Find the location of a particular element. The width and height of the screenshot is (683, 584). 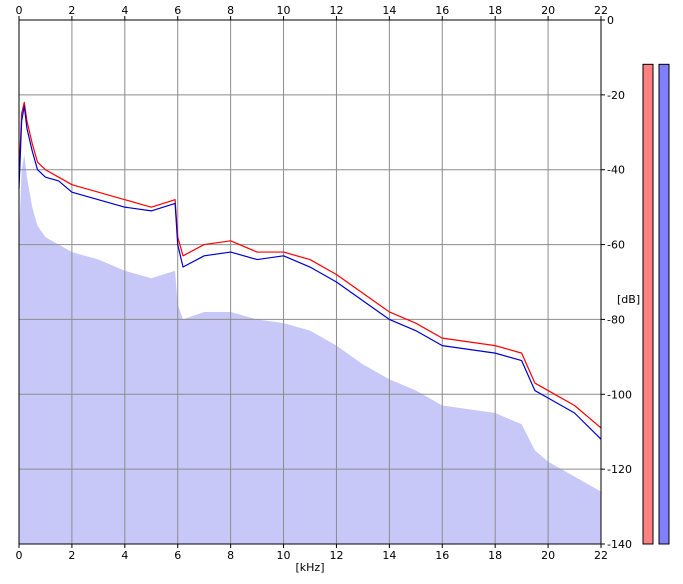

y-tick-label: -140 is located at coordinates (619, 544).